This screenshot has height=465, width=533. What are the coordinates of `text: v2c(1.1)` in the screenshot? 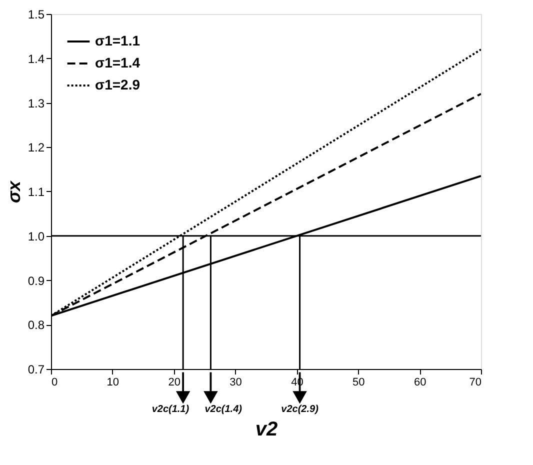 It's located at (171, 409).